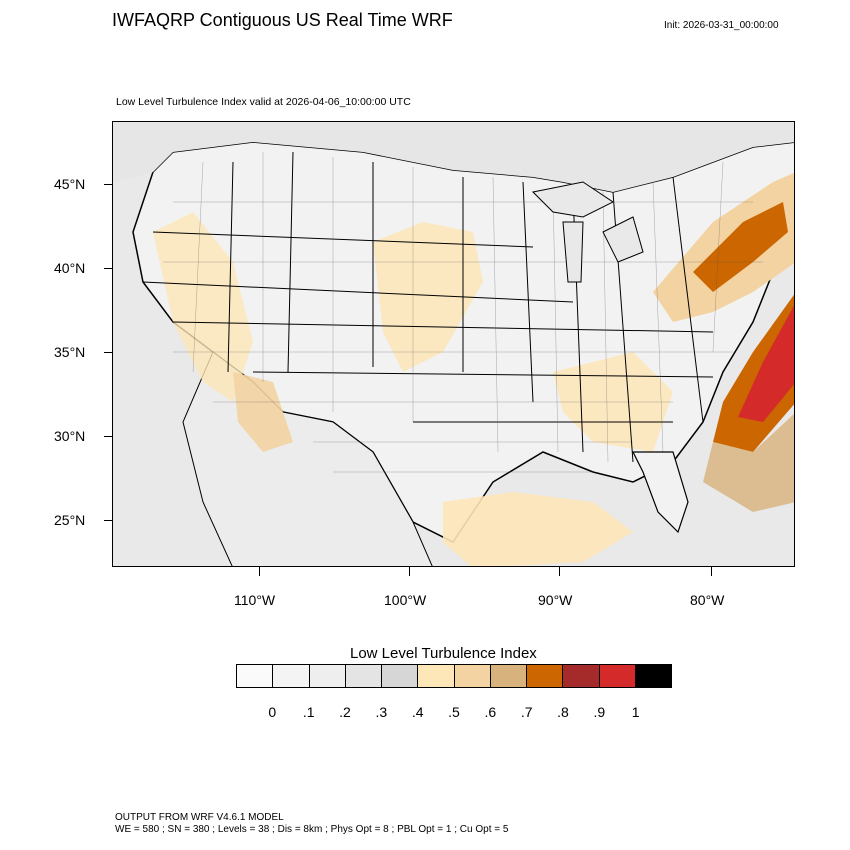 The height and width of the screenshot is (850, 850). I want to click on legend-label: .1, so click(308, 712).